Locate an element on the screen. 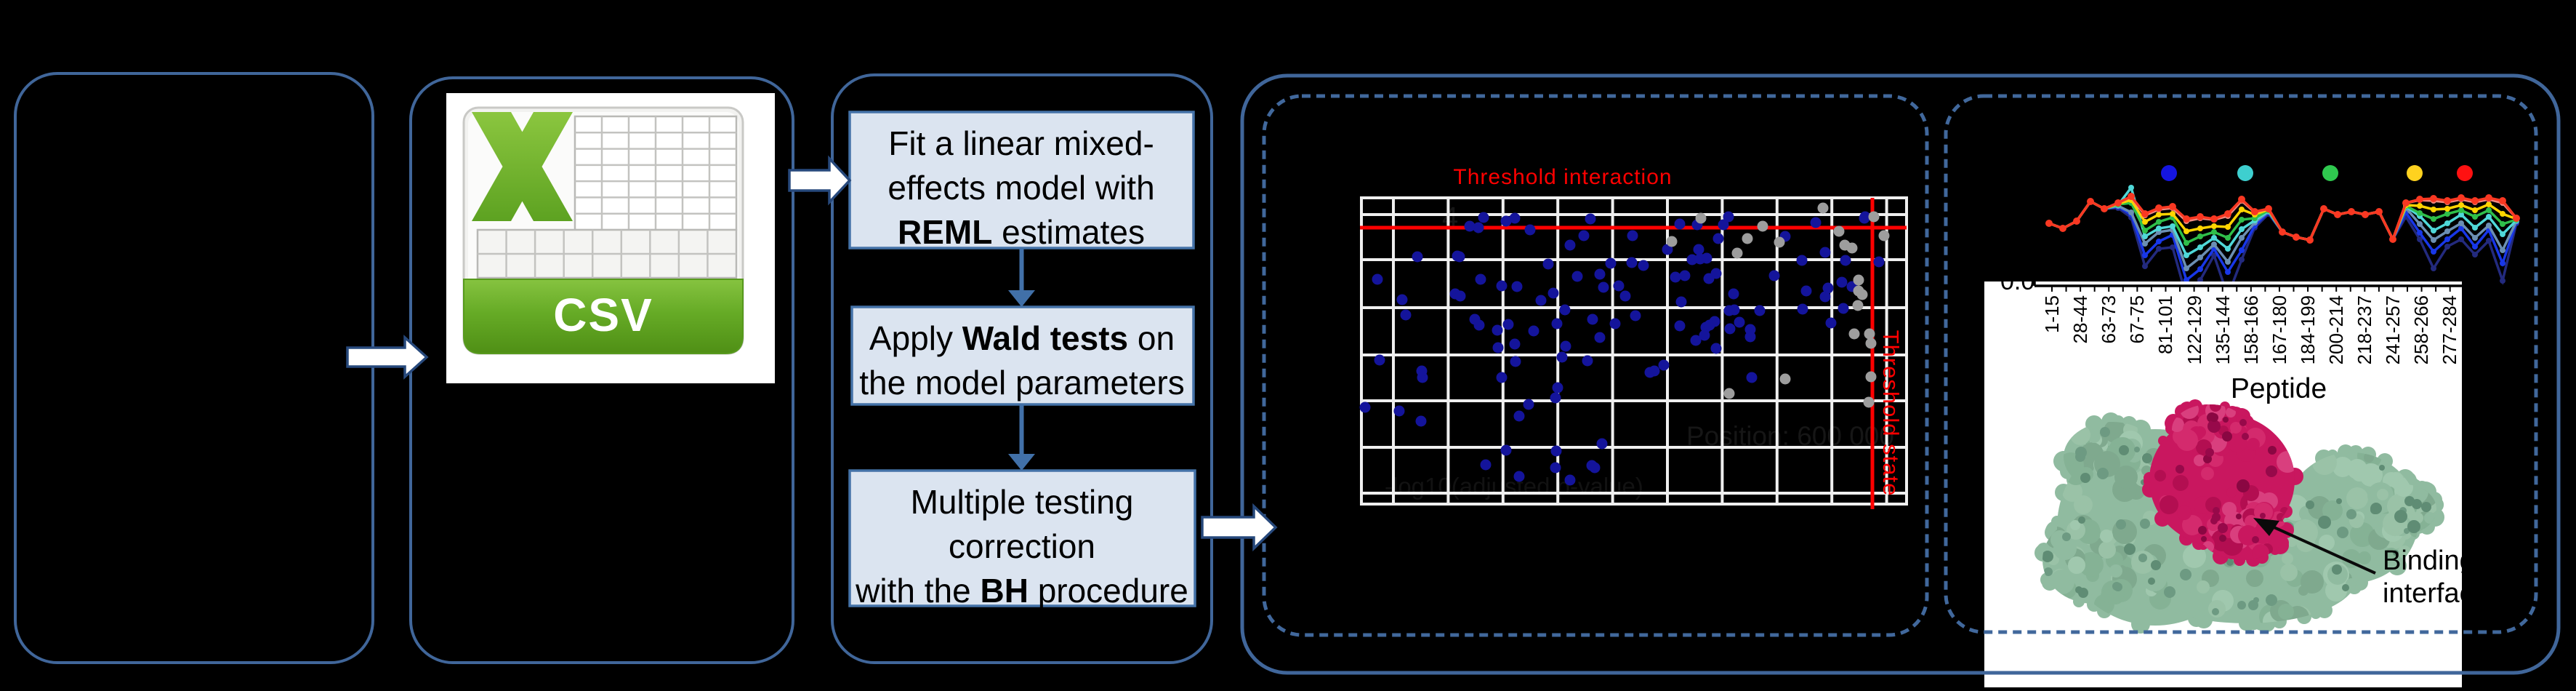  svg-text: 1-15 is located at coordinates (2052, 314).